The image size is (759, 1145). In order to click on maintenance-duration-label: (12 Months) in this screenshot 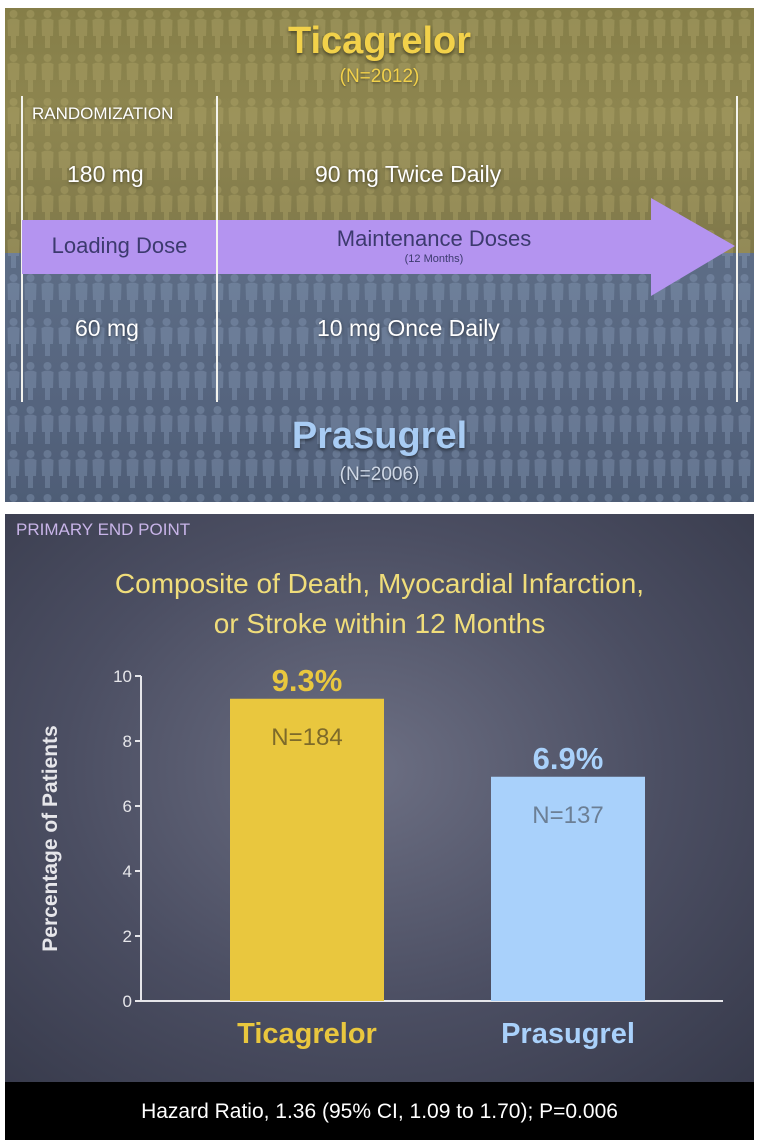, I will do `click(434, 259)`.